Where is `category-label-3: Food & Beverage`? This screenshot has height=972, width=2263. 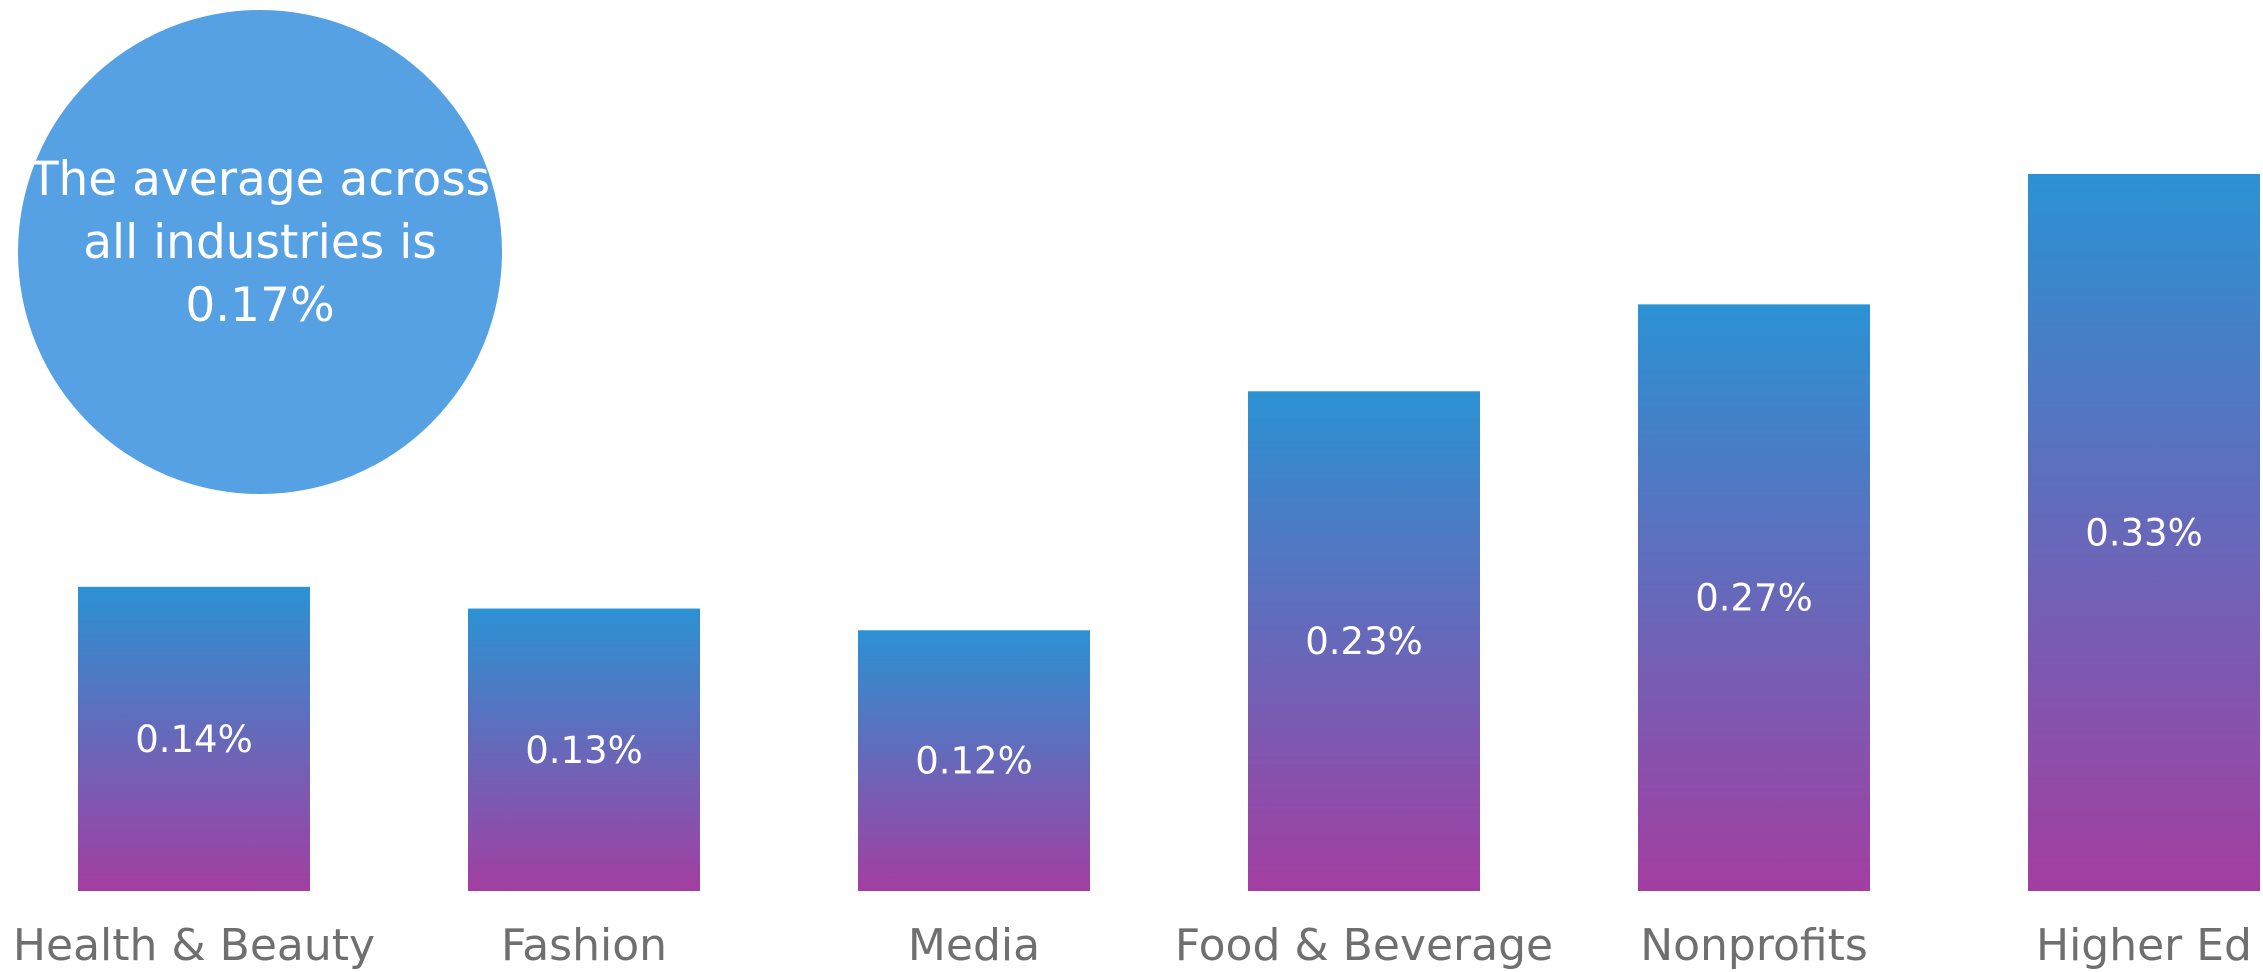
category-label-3: Food & Beverage is located at coordinates (1364, 945).